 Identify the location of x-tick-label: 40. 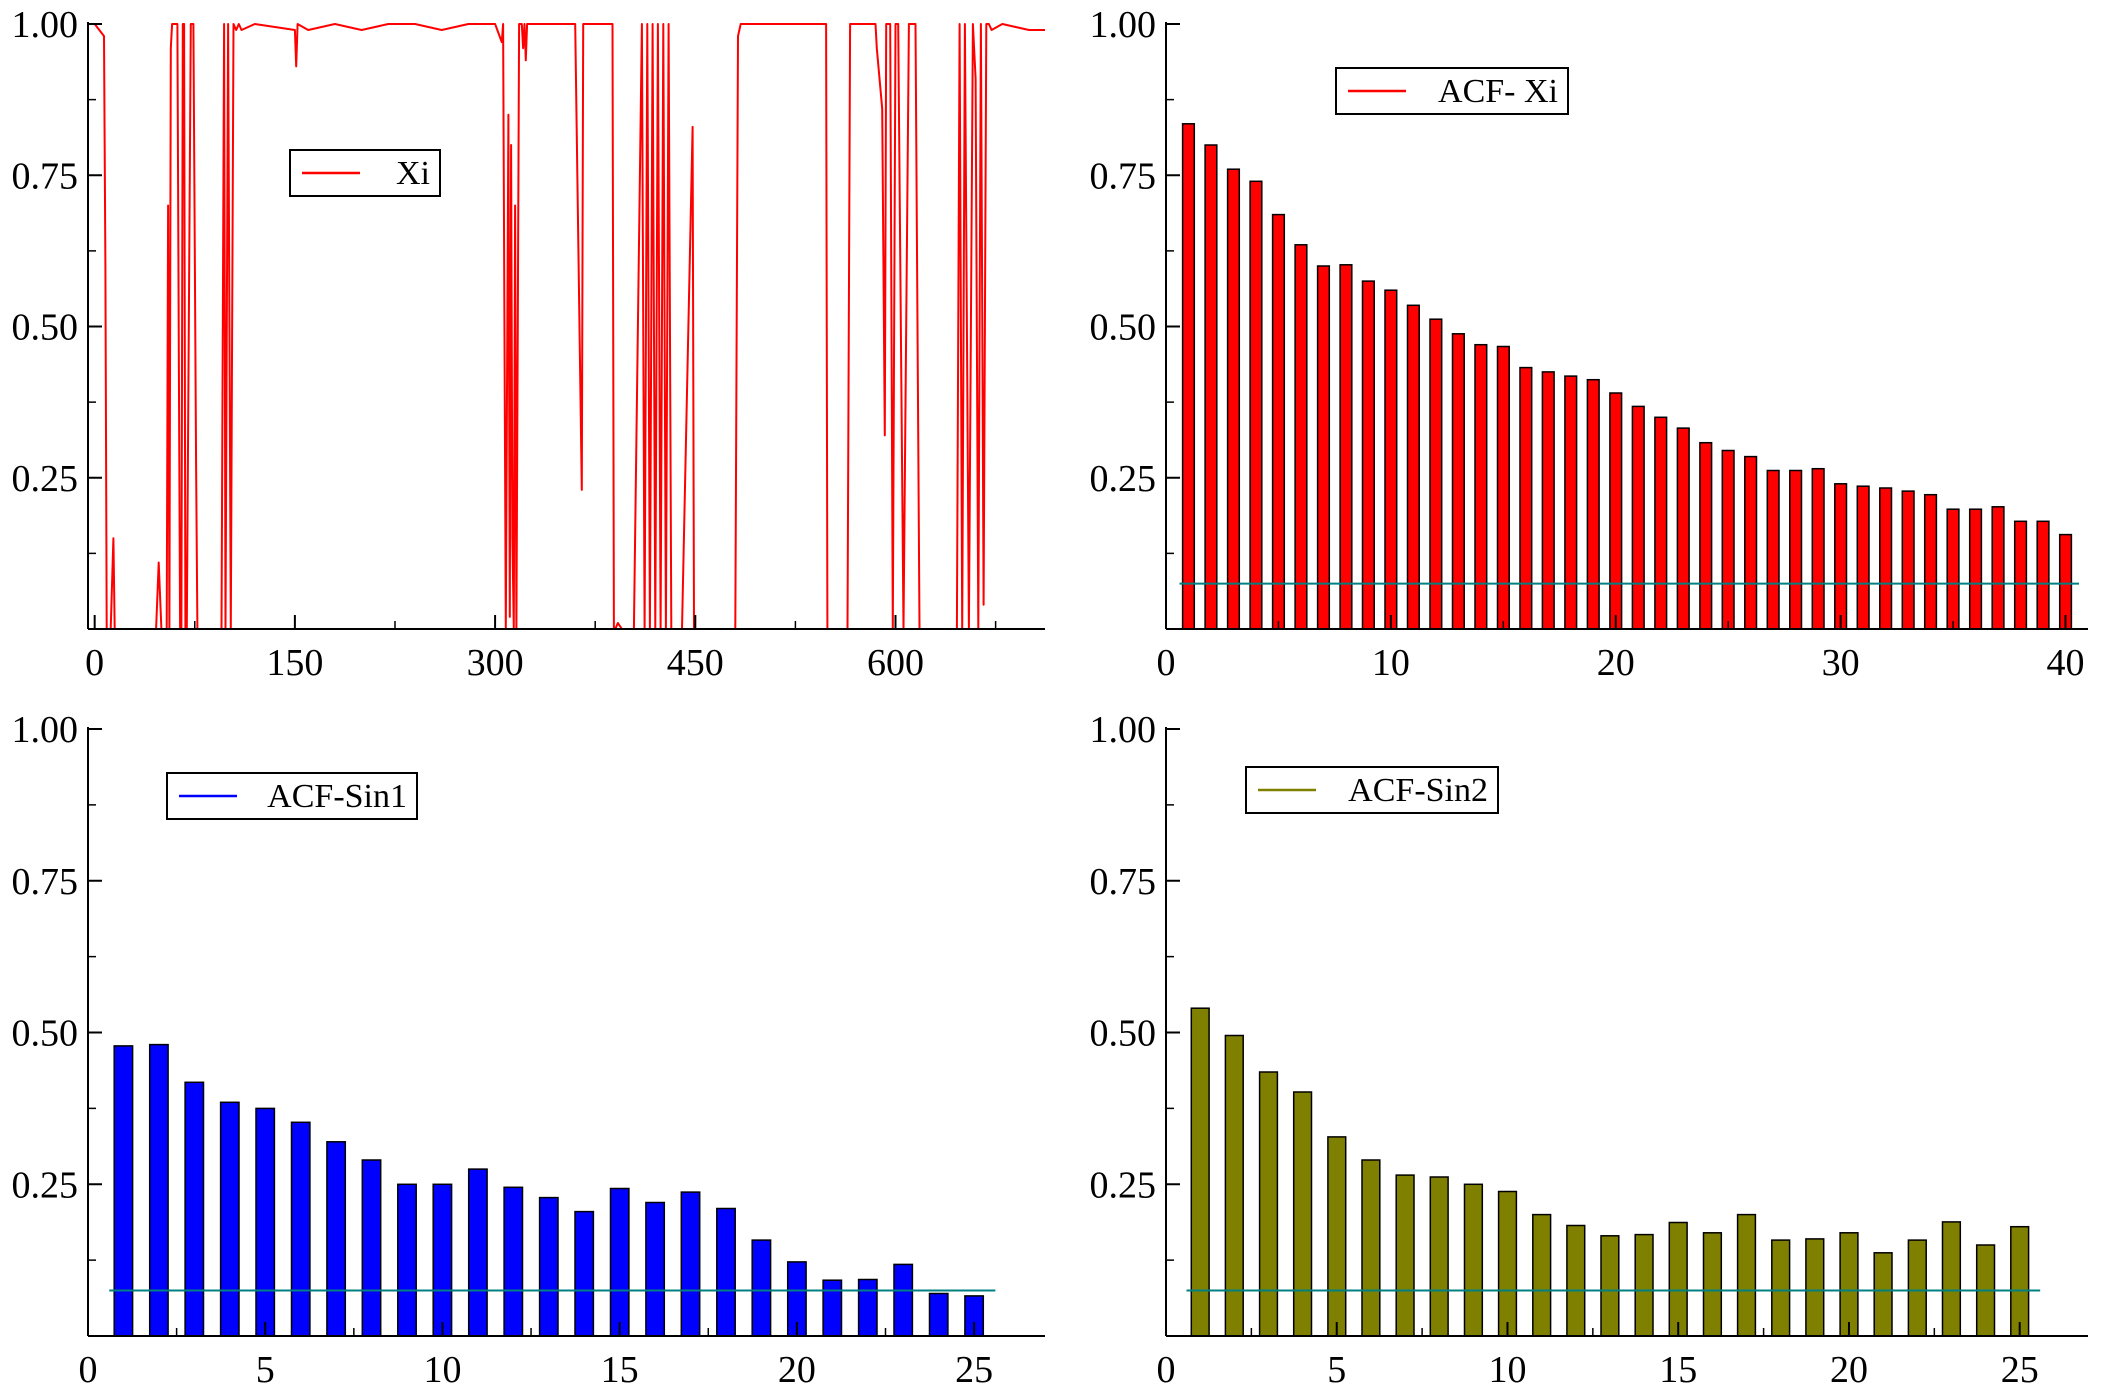
(2066, 663).